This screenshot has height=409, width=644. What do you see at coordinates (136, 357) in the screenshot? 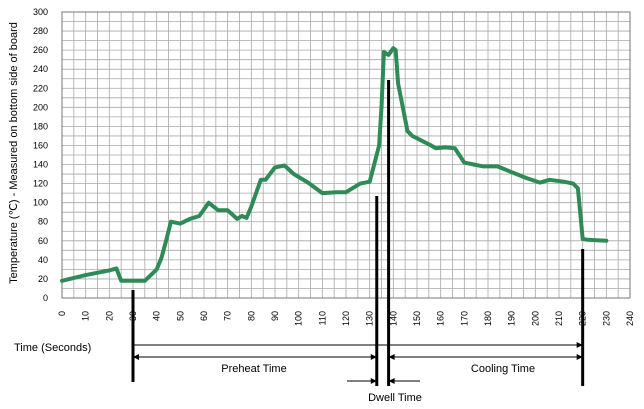
I see `preheat-span-arrow-head-left` at bounding box center [136, 357].